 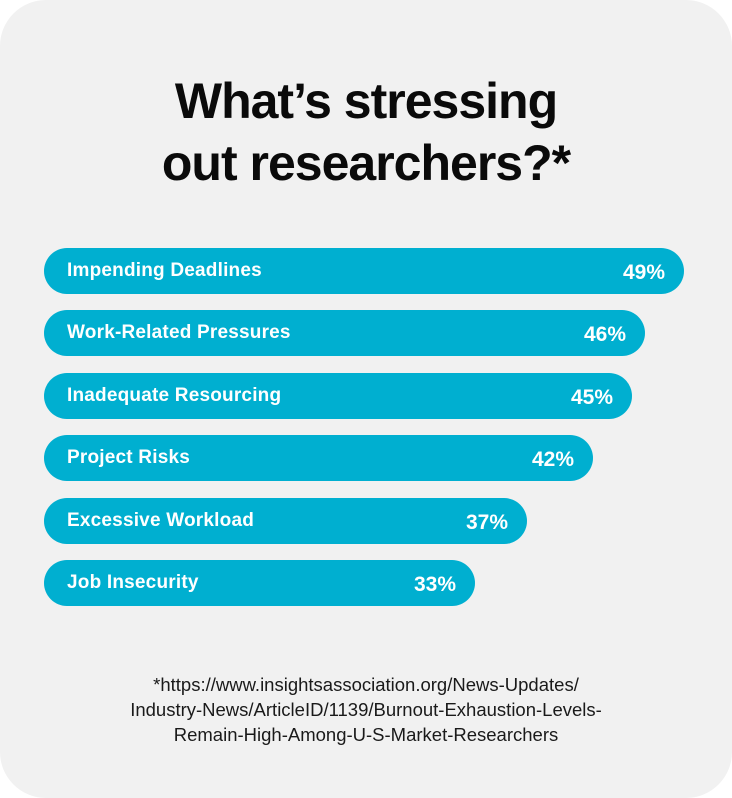 I want to click on bar-value-label: 46%, so click(x=604, y=334).